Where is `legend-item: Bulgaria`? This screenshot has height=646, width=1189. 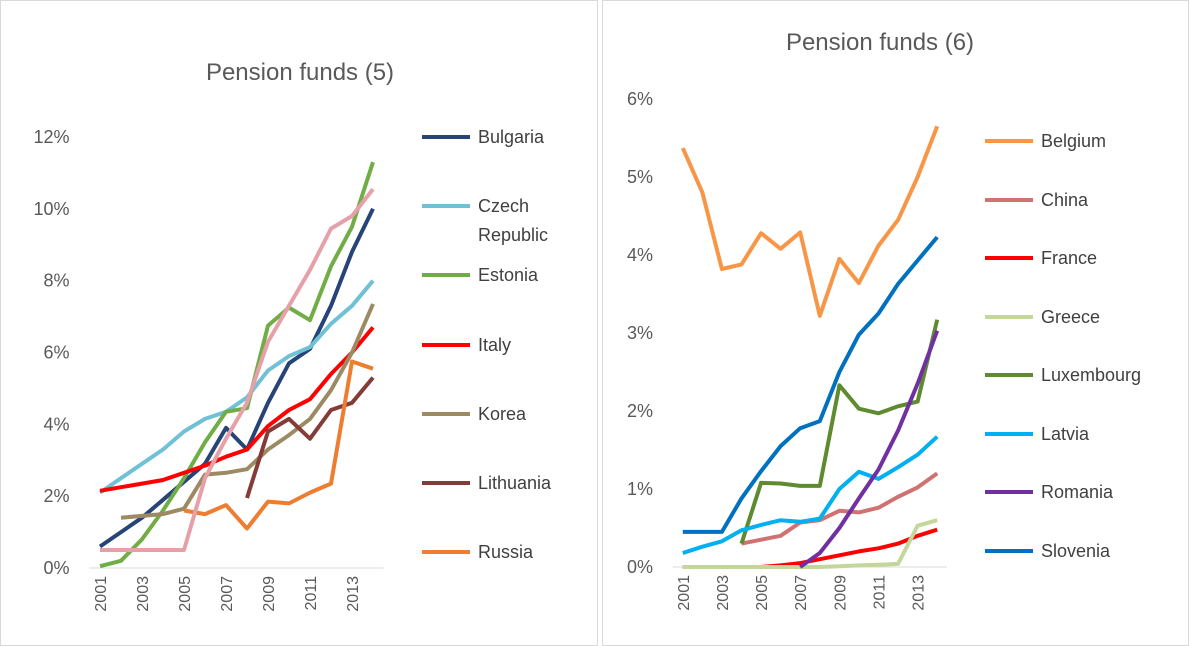 legend-item: Bulgaria is located at coordinates (498, 137).